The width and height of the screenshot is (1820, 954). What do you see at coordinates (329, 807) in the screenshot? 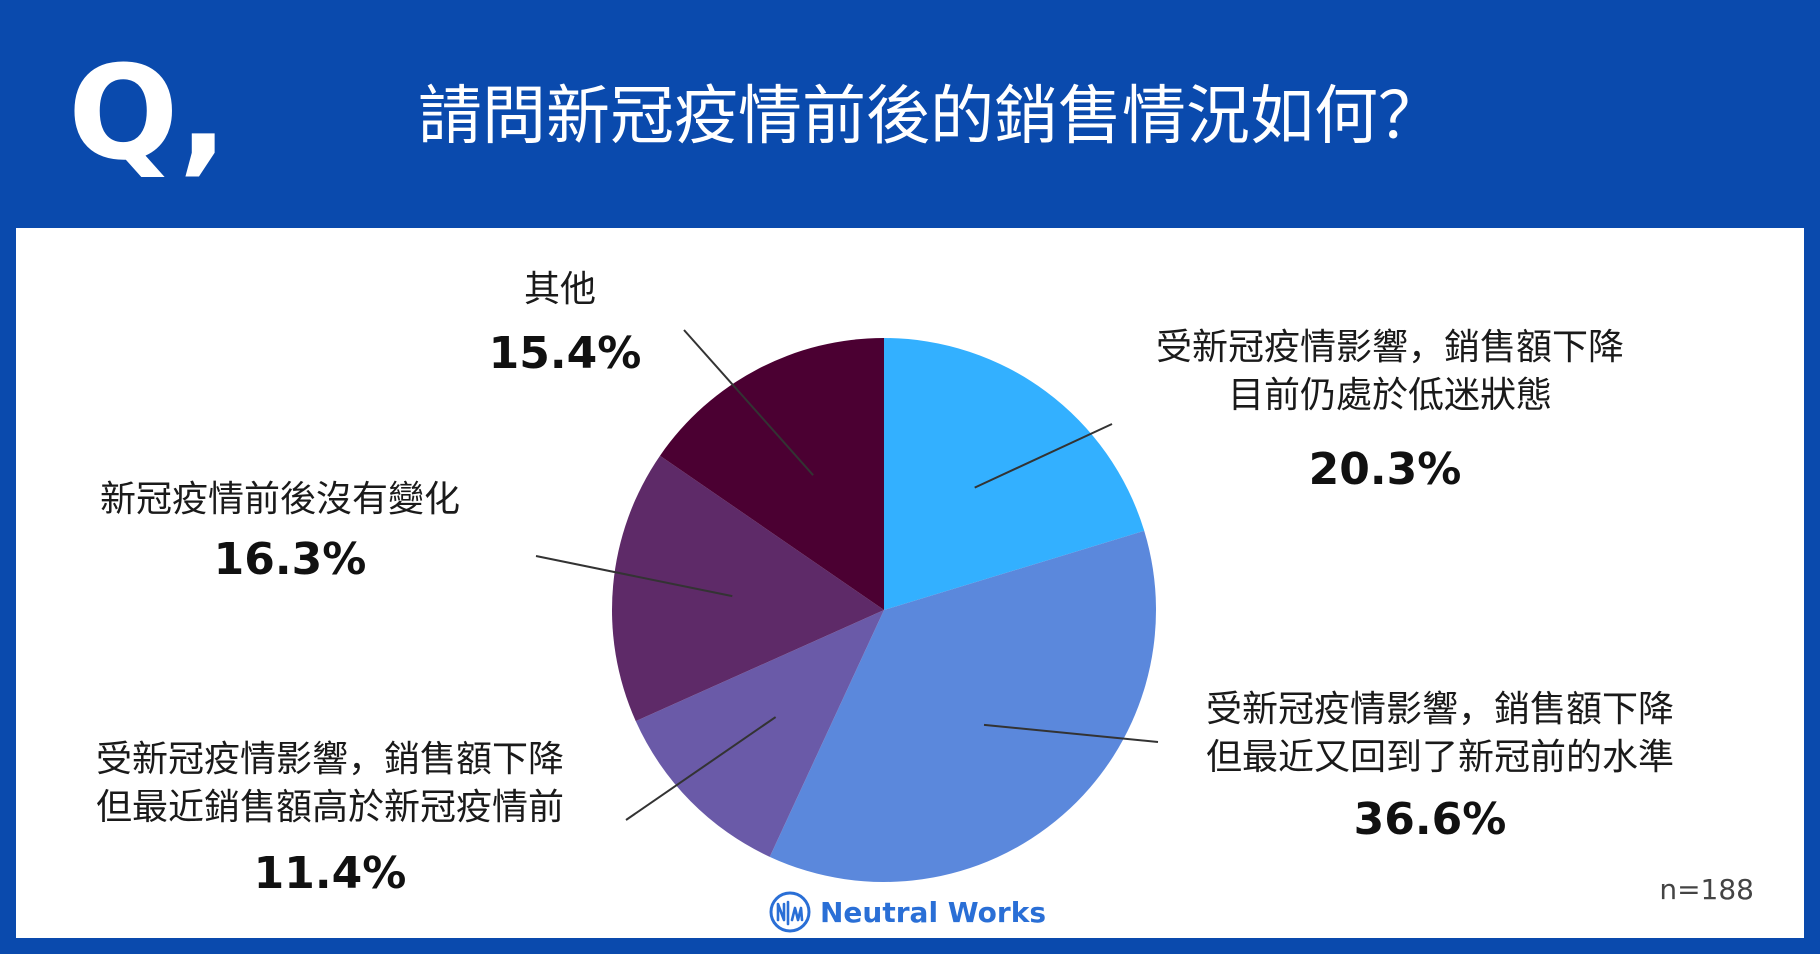
I see `slice-label-s3-line2: 但最近銷售額高於新冠疫情前` at bounding box center [329, 807].